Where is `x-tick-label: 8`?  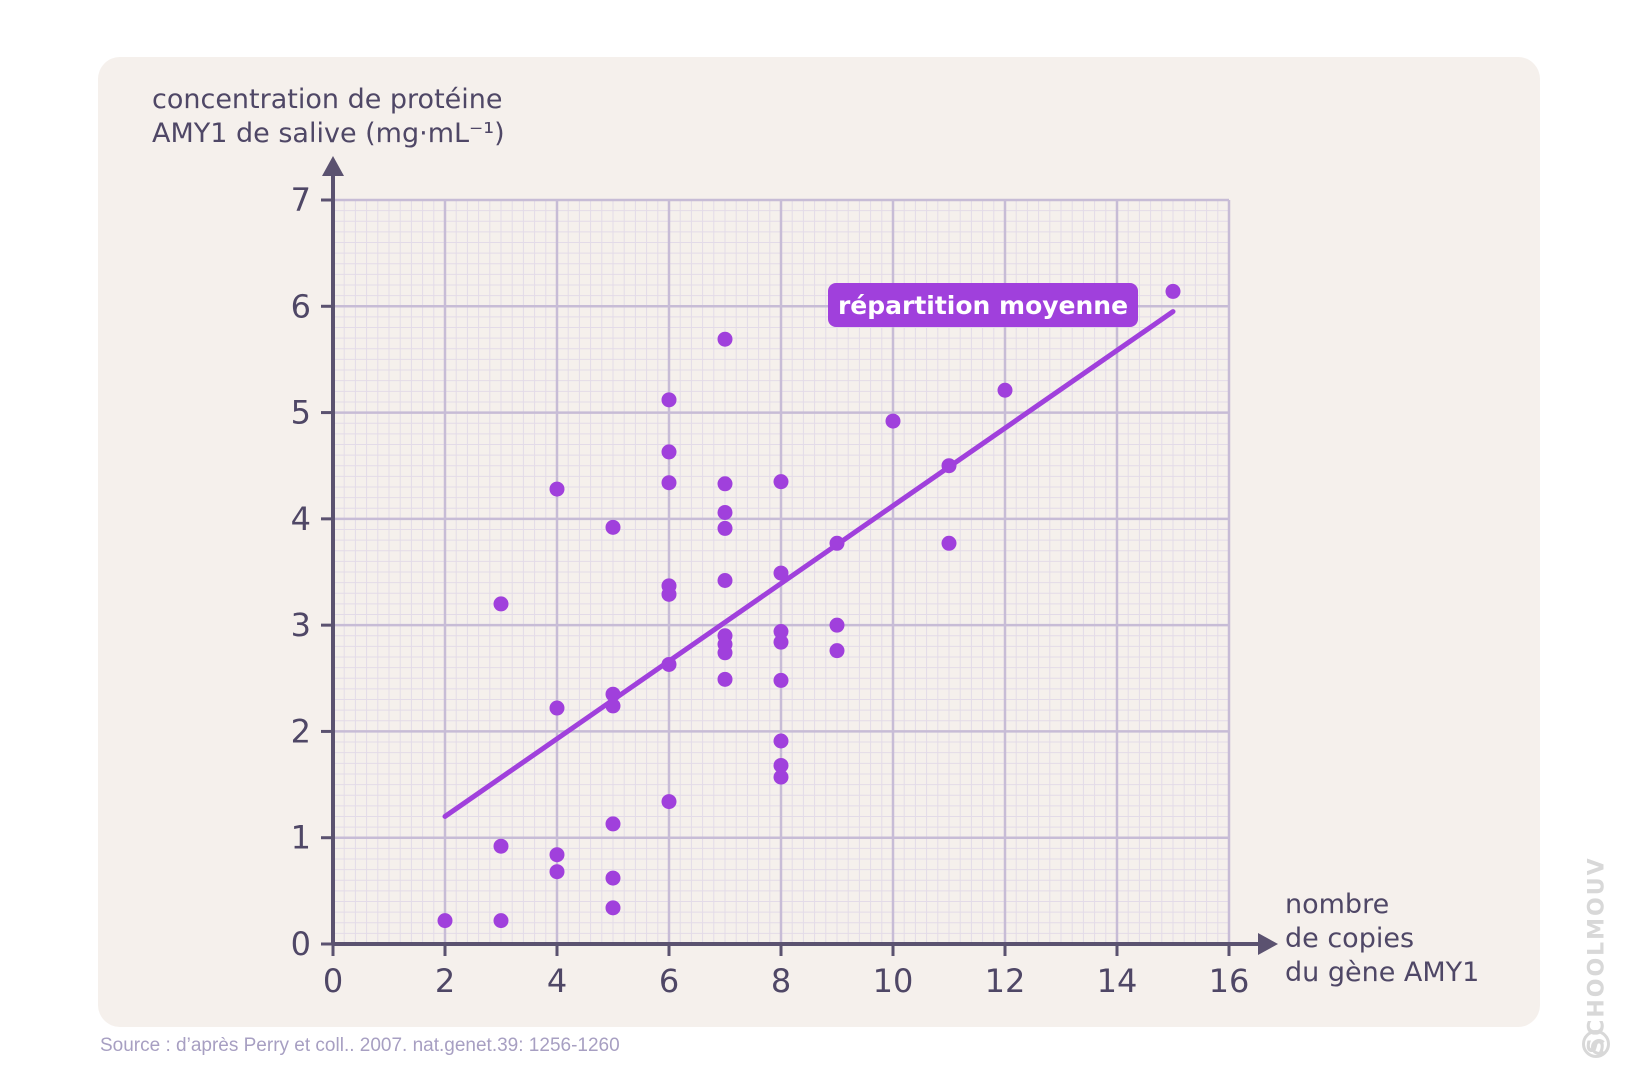 x-tick-label: 8 is located at coordinates (781, 981).